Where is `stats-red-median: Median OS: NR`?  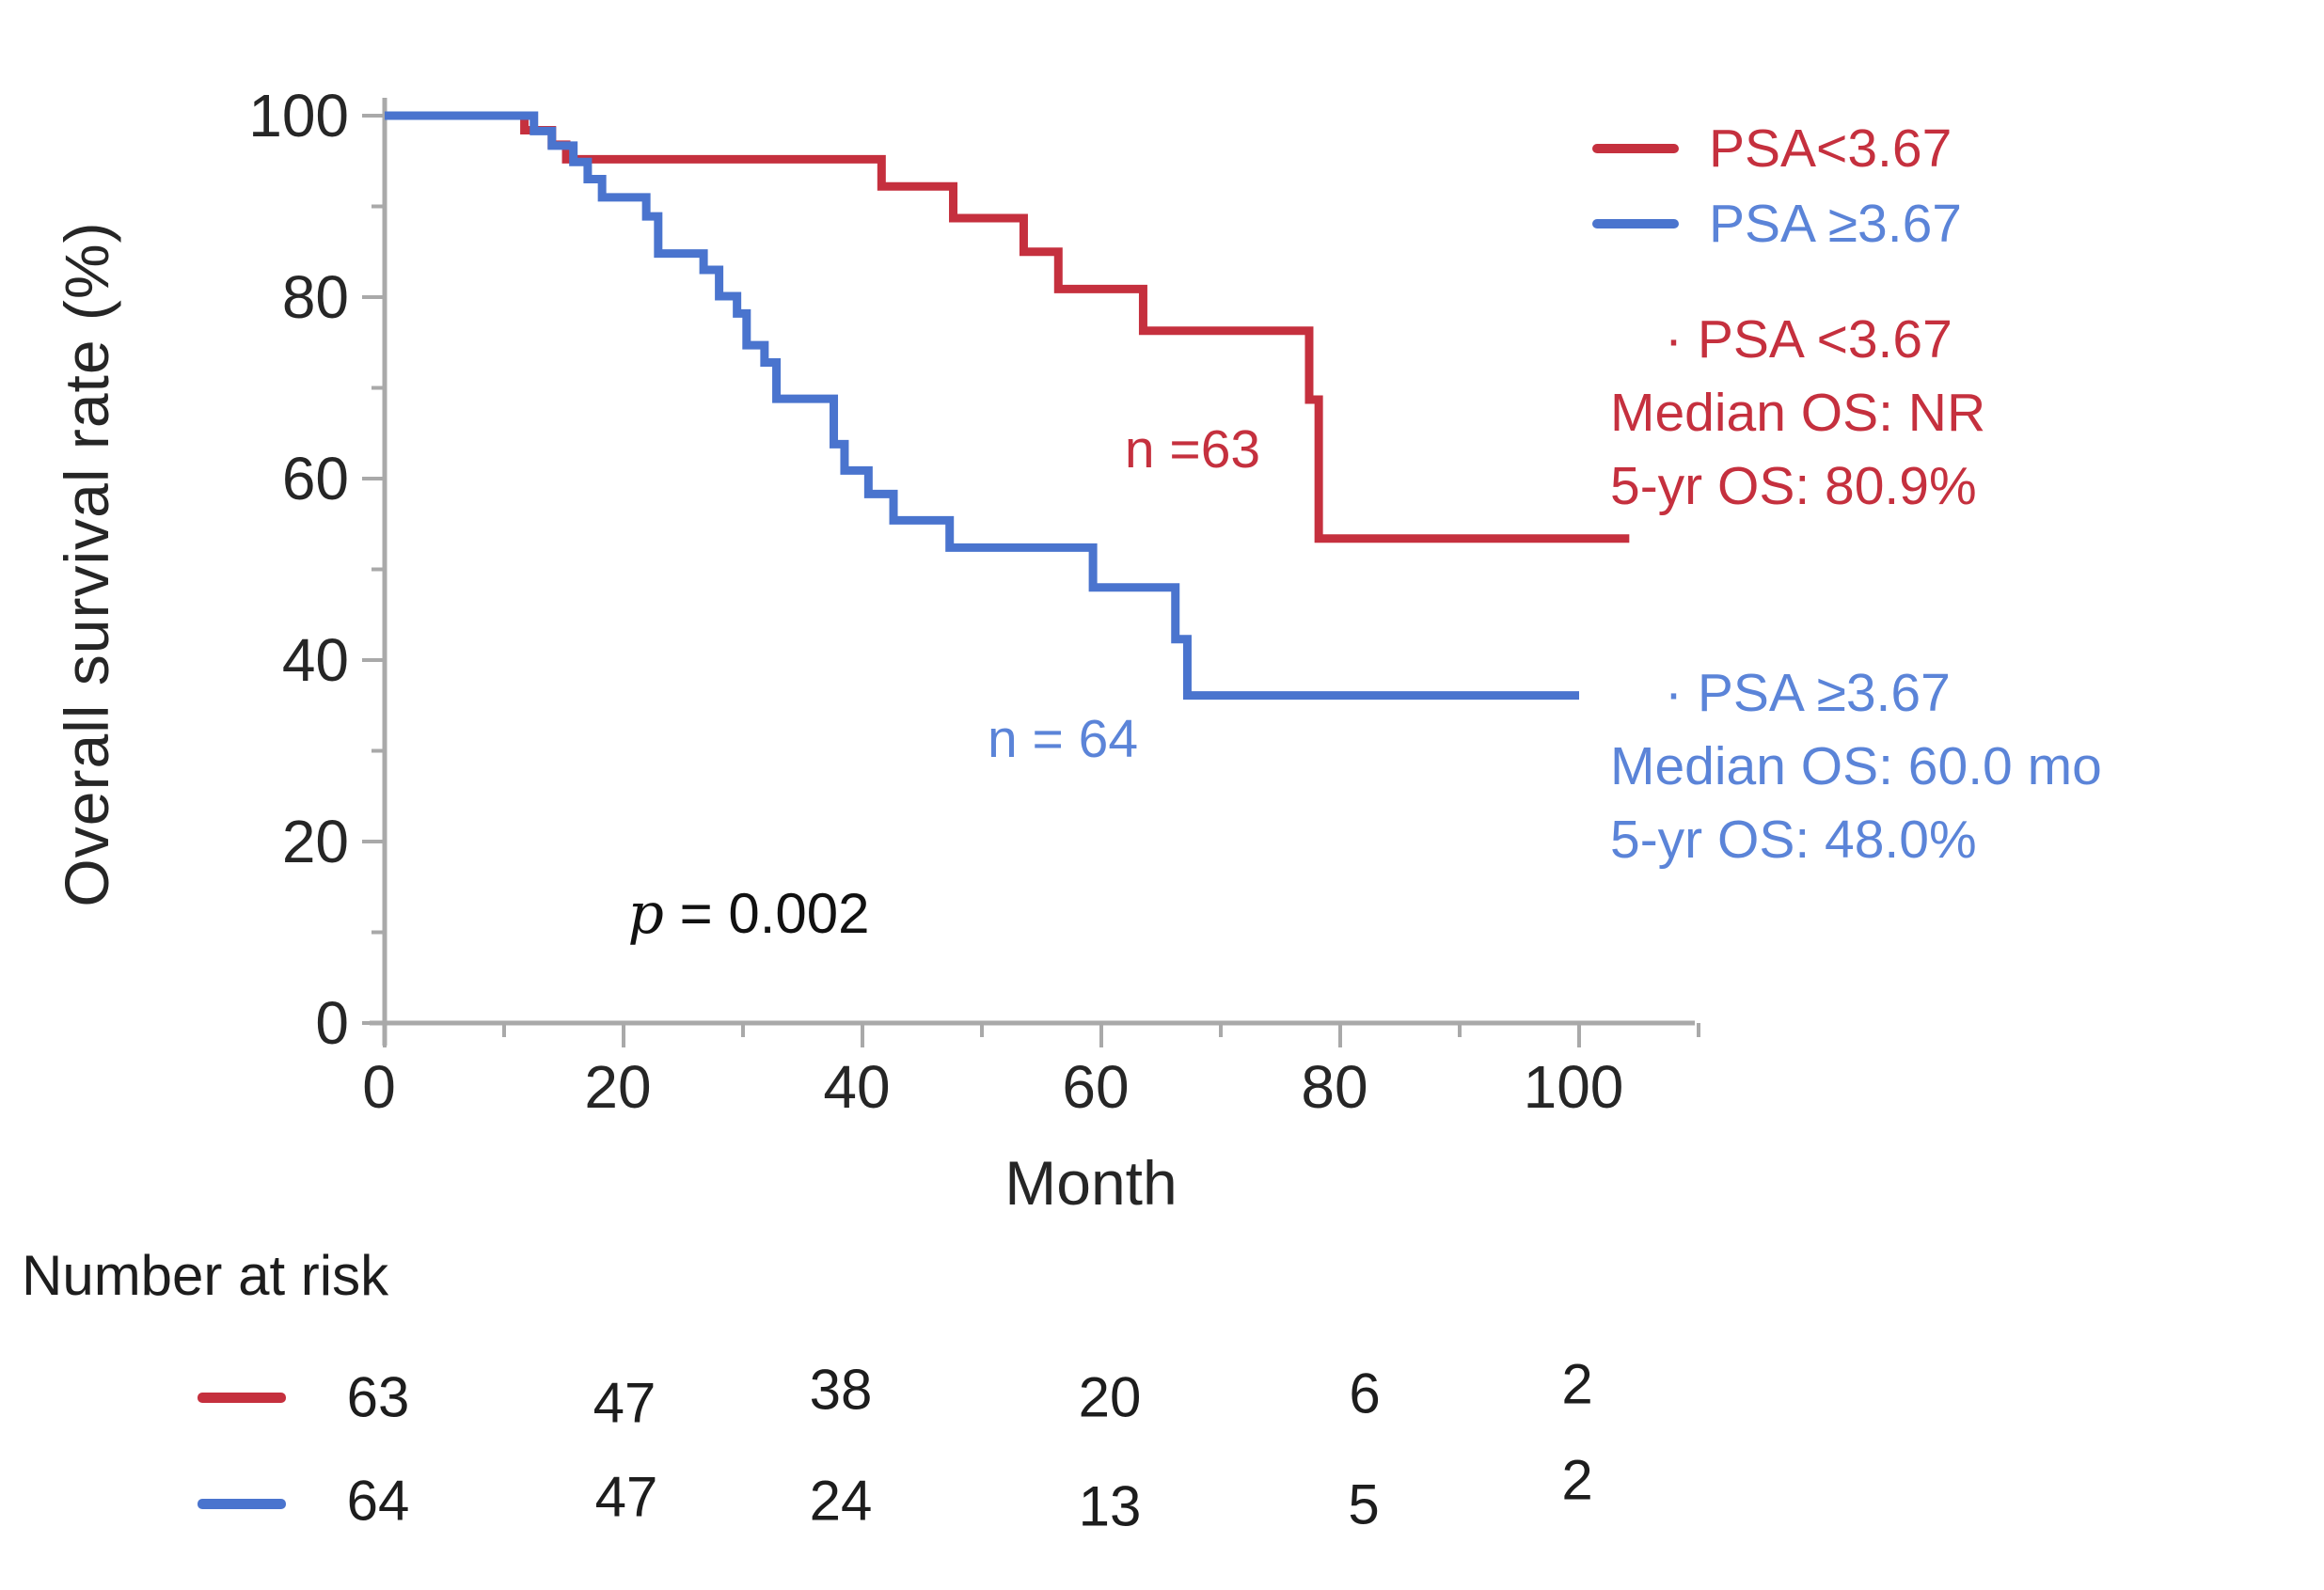
stats-red-median: Median OS: NR is located at coordinates (1798, 413).